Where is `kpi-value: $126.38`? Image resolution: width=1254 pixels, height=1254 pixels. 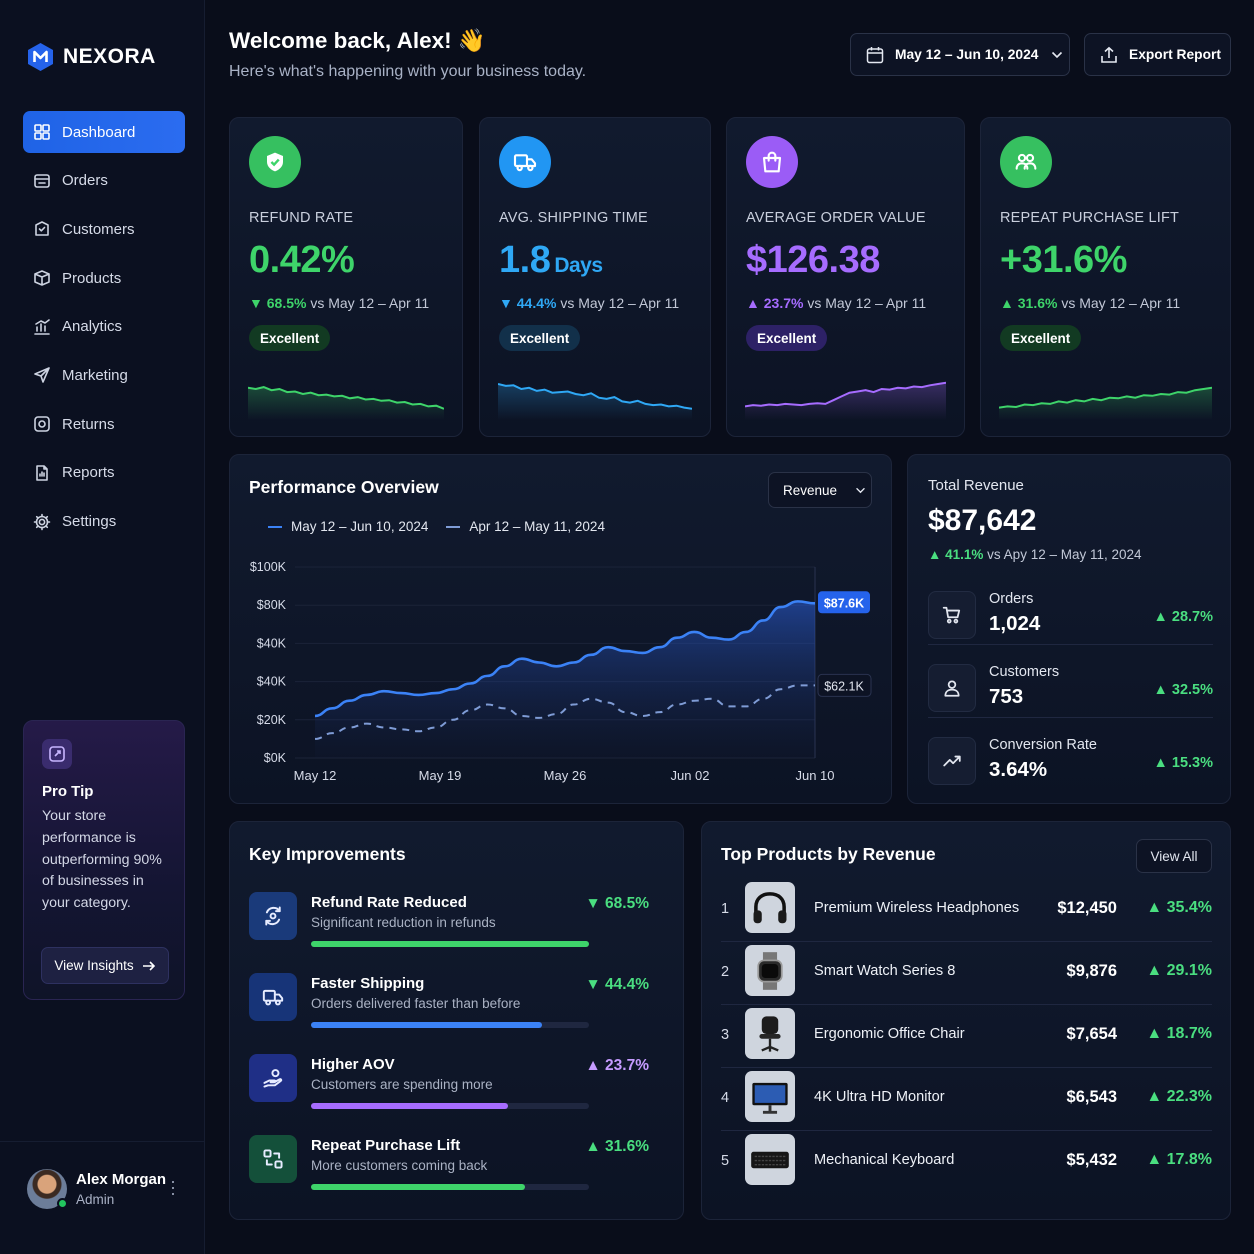 kpi-value: $126.38 is located at coordinates (813, 260).